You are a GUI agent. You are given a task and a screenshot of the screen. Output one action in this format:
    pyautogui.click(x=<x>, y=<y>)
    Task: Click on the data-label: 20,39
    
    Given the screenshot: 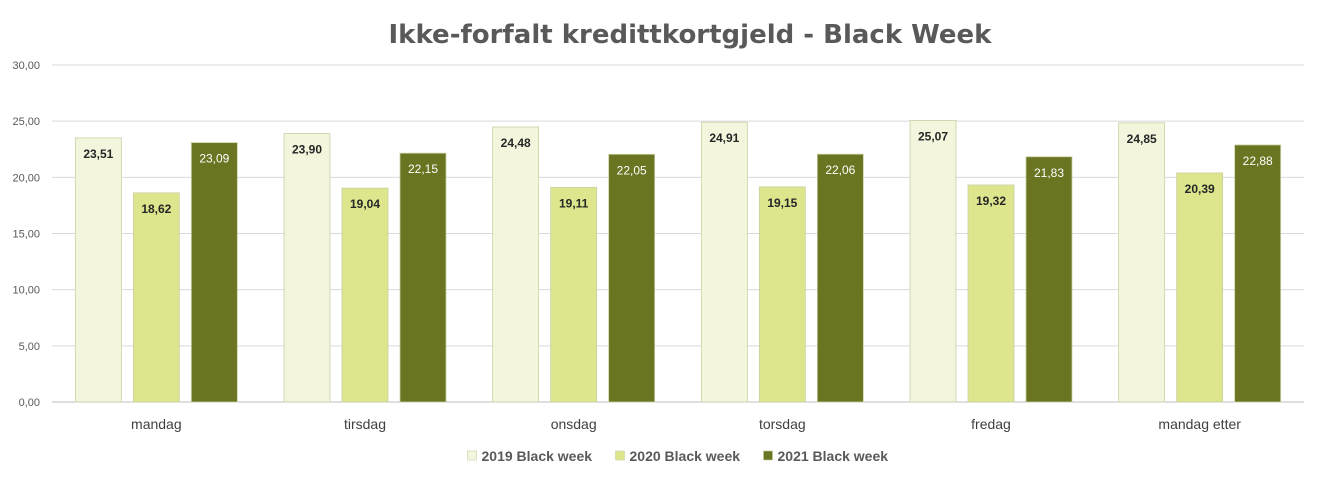 What is the action you would take?
    pyautogui.click(x=1200, y=189)
    